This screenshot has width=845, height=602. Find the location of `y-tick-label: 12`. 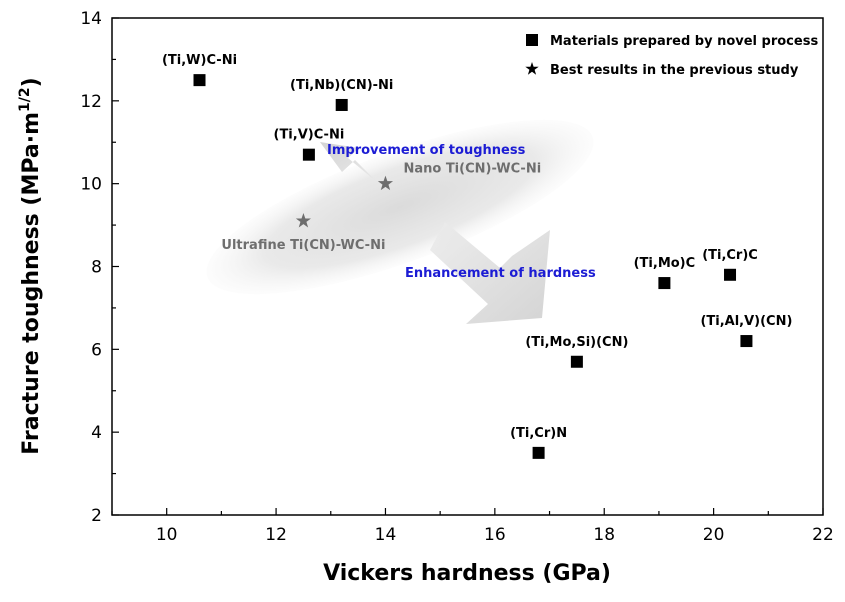

y-tick-label: 12 is located at coordinates (91, 102).